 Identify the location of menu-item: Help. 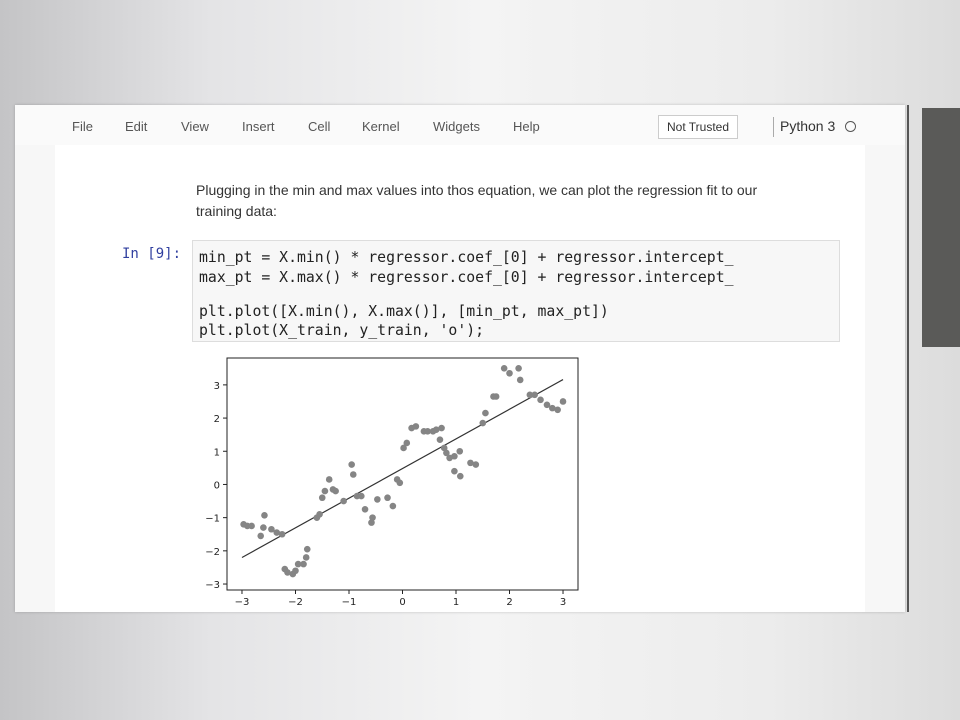
(526, 126).